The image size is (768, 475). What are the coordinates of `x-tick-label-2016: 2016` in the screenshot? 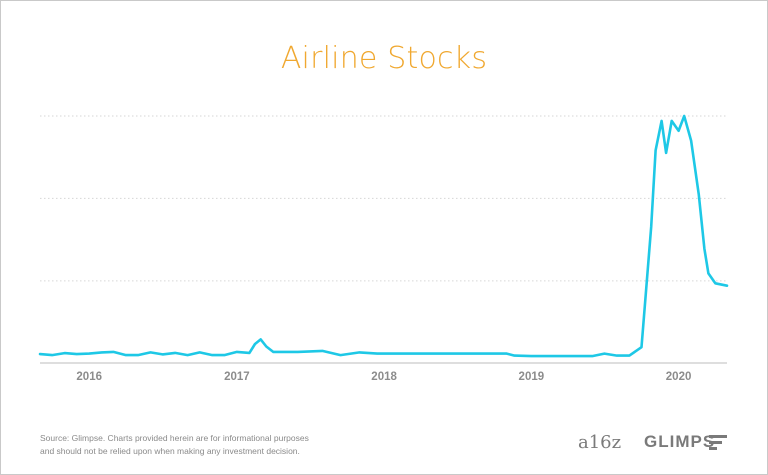 It's located at (89, 377).